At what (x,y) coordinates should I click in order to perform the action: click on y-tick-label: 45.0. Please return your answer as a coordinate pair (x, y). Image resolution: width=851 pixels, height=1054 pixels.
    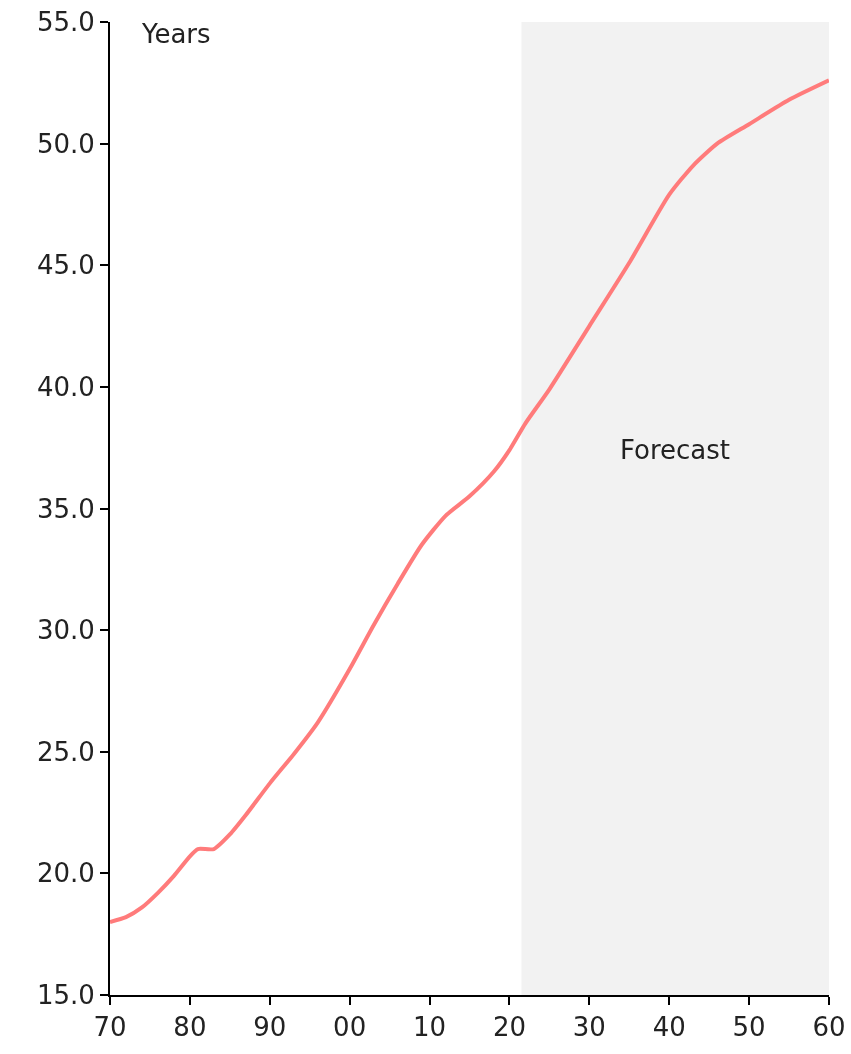
    Looking at the image, I should click on (65, 265).